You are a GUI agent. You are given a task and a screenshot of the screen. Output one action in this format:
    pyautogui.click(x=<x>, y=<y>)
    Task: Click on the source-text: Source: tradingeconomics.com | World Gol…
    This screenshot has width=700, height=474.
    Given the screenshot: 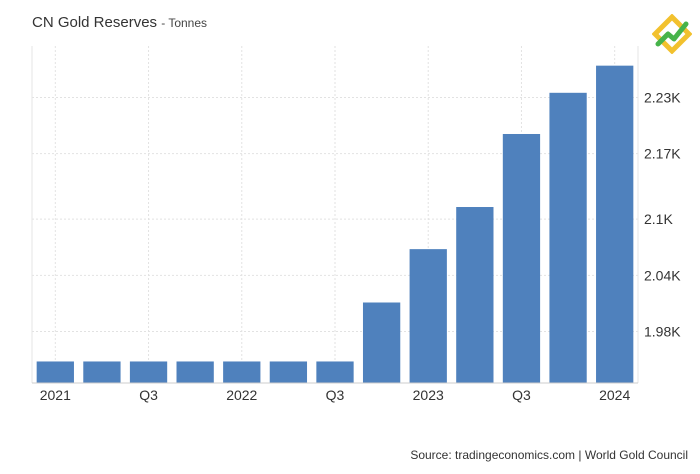 What is the action you would take?
    pyautogui.click(x=549, y=455)
    